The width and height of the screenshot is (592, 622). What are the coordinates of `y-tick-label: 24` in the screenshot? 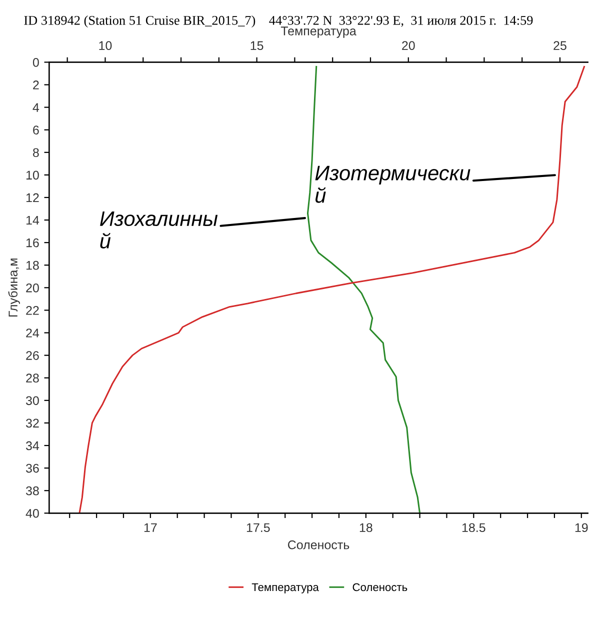 It's located at (33, 333).